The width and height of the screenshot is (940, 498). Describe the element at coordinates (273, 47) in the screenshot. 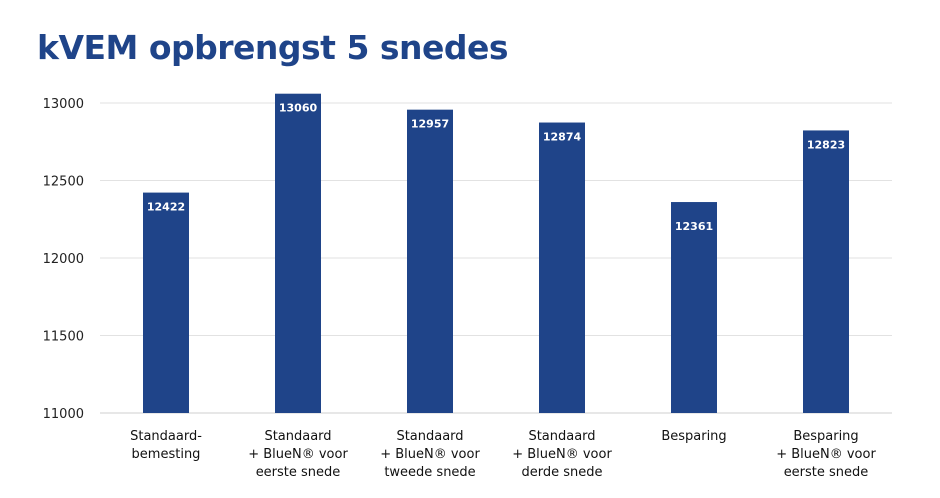

I see `chart-title: kVEM opbrengst 5 snedes` at that location.